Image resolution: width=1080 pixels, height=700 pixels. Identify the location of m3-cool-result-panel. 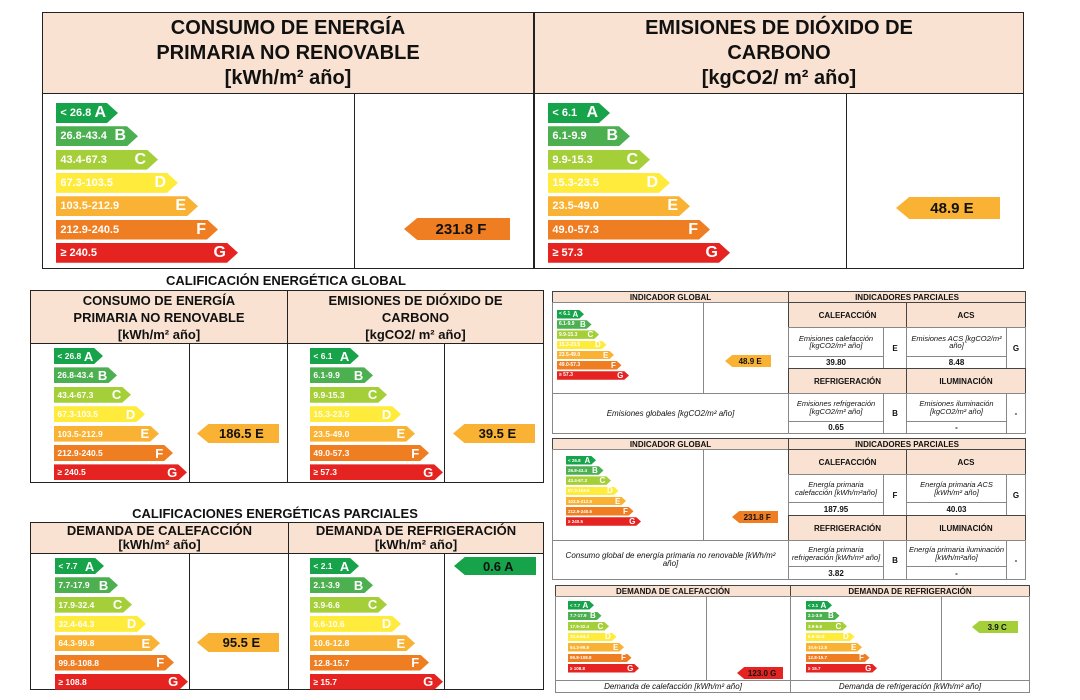
(985, 638).